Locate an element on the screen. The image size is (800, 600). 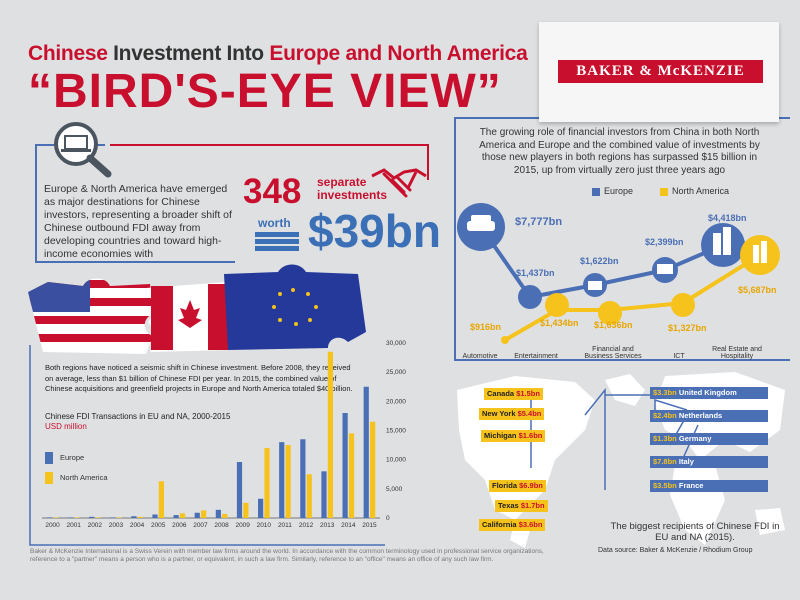
worth-label: worth is located at coordinates (274, 223).